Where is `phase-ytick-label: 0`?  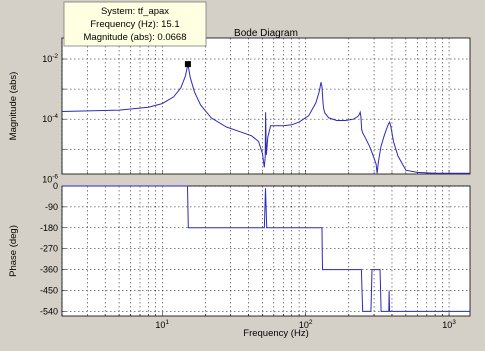 phase-ytick-label: 0 is located at coordinates (55, 186).